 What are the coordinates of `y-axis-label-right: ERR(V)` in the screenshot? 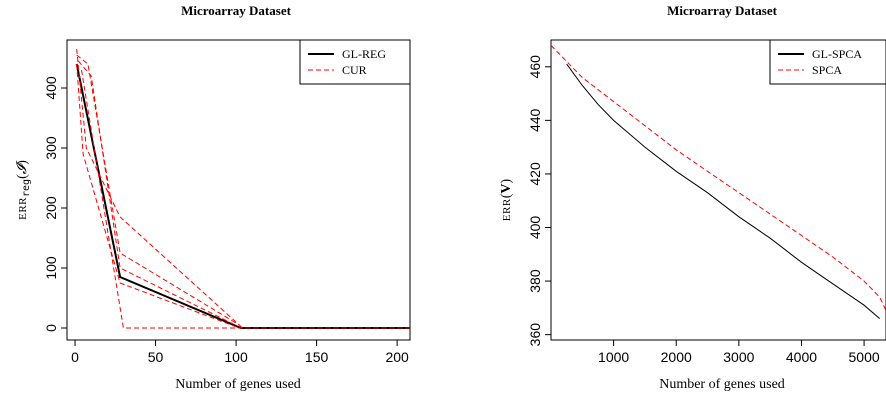 It's located at (506, 199).